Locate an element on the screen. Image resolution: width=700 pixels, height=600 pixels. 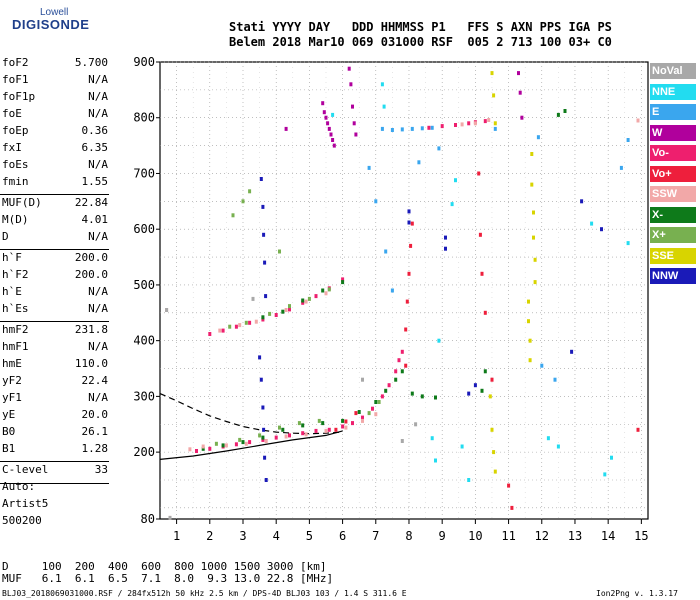
param-row: C-level 33 is located at coordinates (55, 471).